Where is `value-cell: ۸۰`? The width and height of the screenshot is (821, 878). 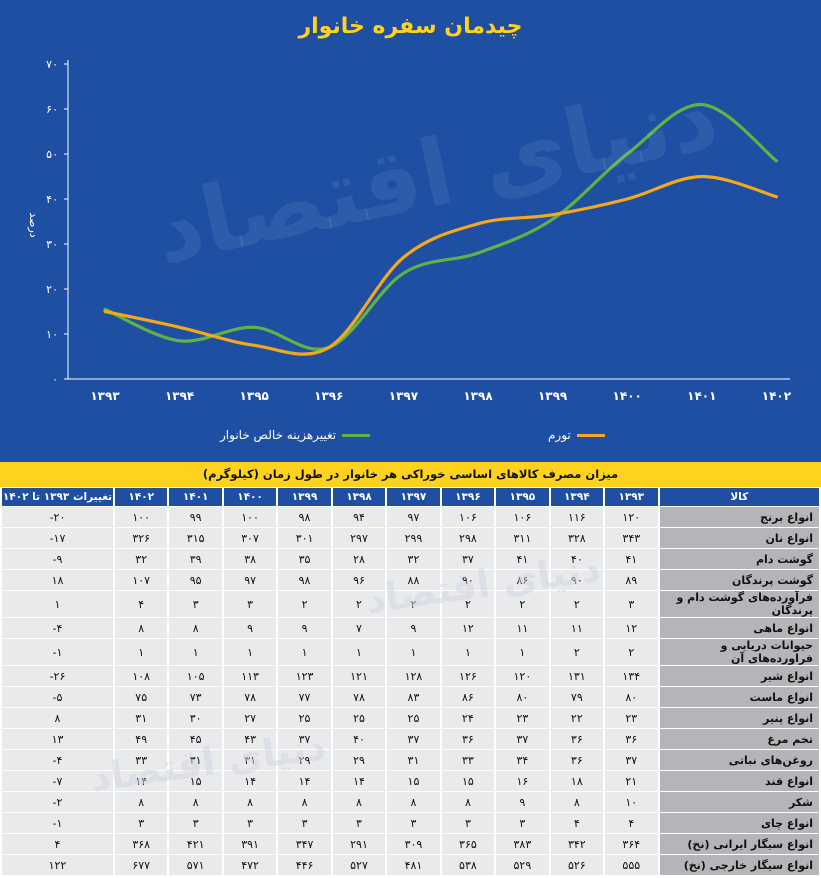
value-cell: ۸۰ is located at coordinates (522, 697).